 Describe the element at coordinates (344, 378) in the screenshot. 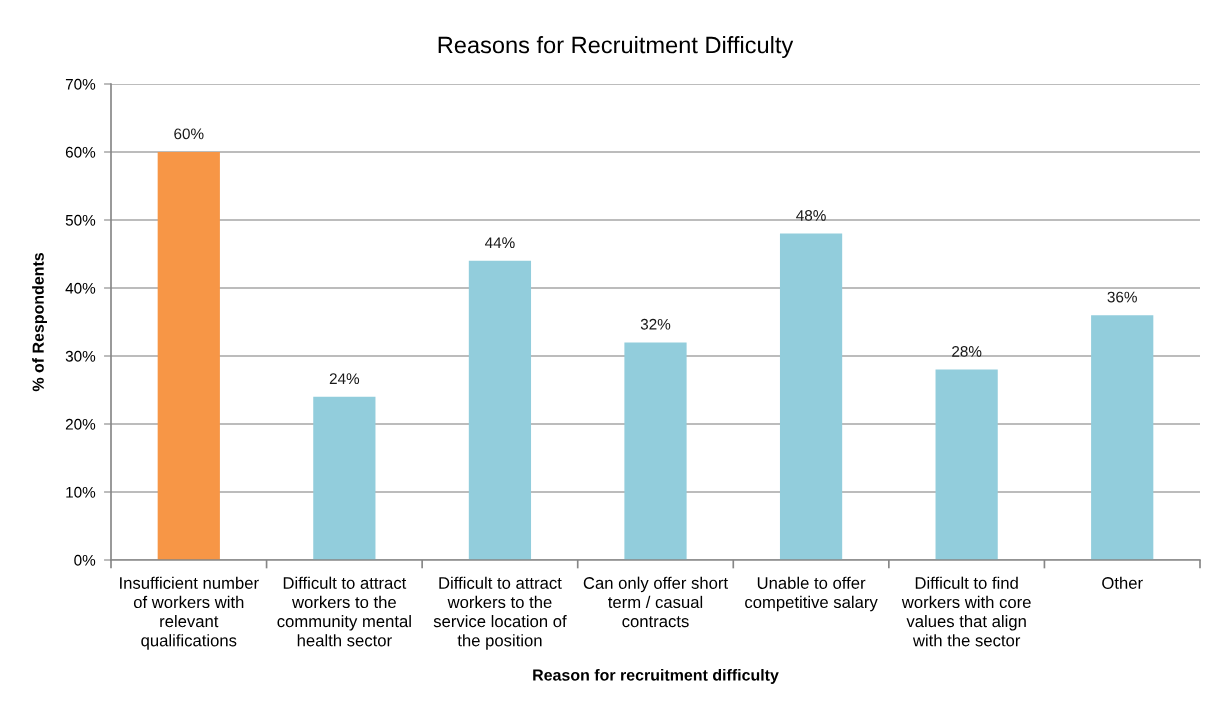

I see `data-label: 24%` at that location.